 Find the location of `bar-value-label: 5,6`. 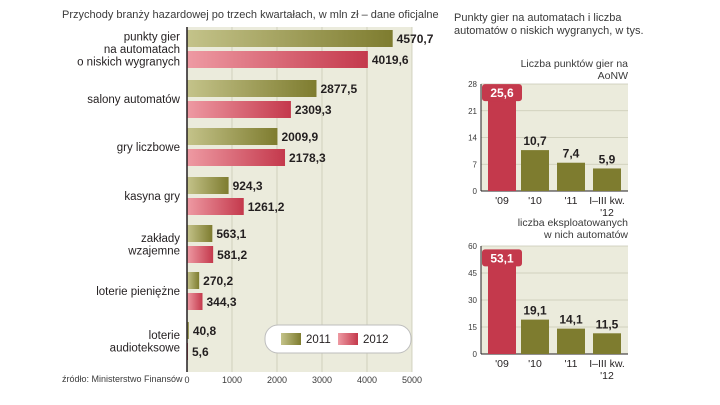

bar-value-label: 5,6 is located at coordinates (200, 352).